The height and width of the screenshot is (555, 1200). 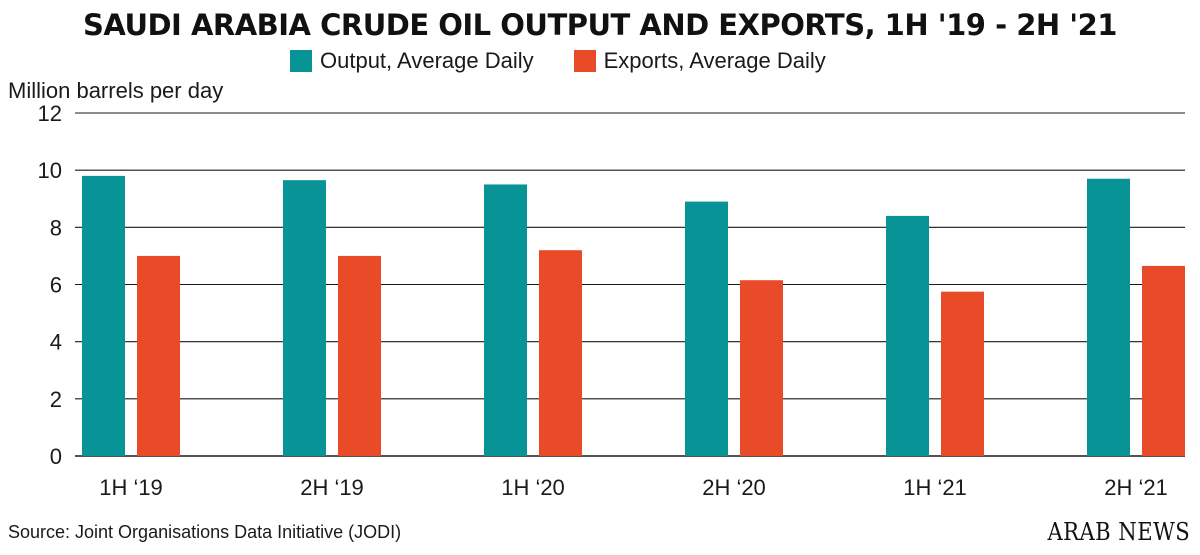 I want to click on y-tick-label: 6, so click(x=56, y=285).